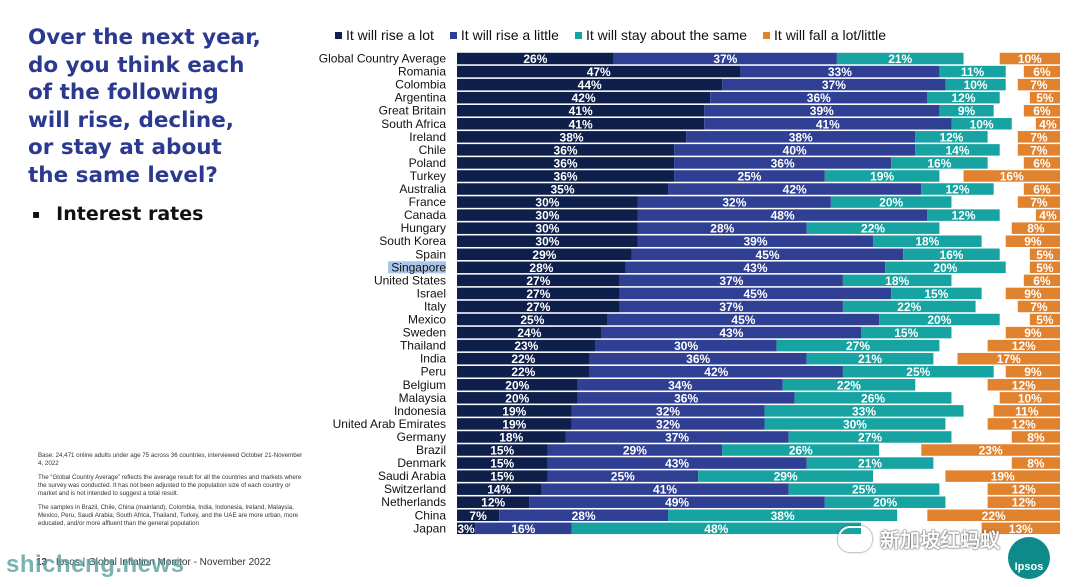 This screenshot has height=587, width=1080. I want to click on data-label: 40%, so click(795, 150).